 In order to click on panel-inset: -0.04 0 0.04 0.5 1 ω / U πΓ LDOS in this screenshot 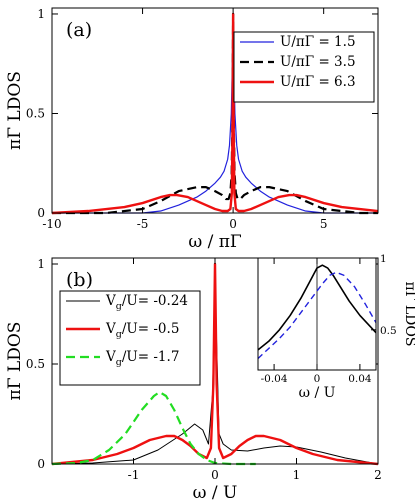, I will do `click(336, 327)`.